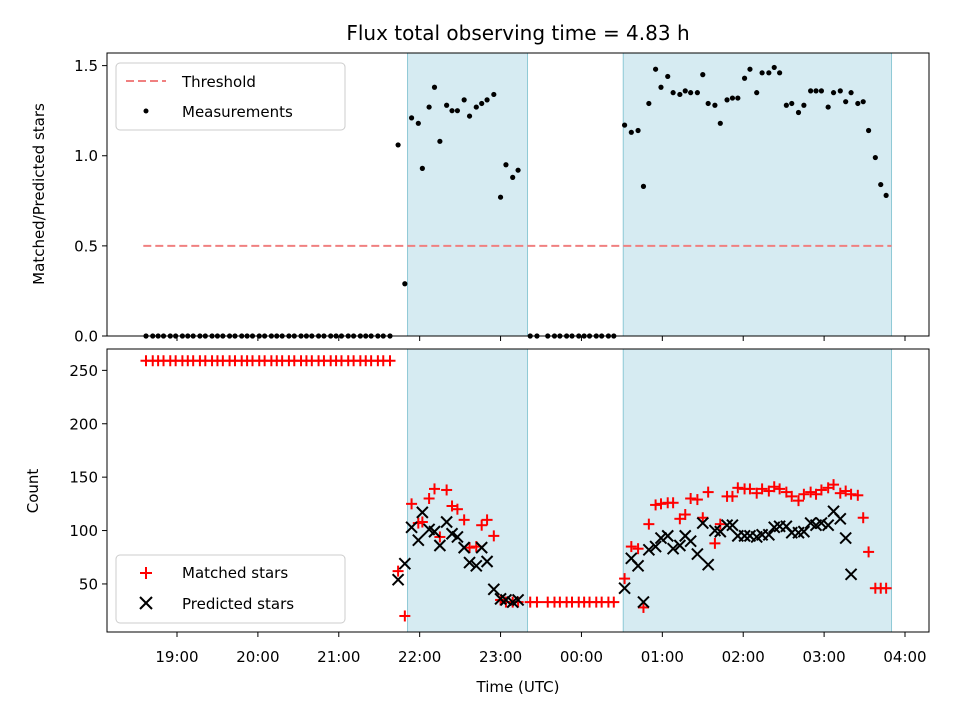 The image size is (960, 720). I want to click on x-tick-label: 00:00, so click(581, 657).